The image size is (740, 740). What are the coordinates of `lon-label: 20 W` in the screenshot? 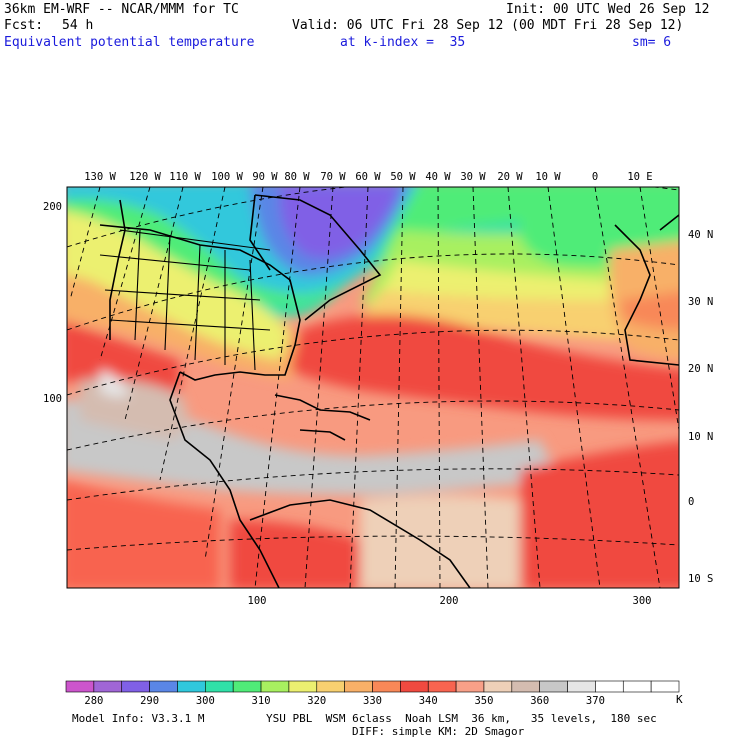 It's located at (510, 177).